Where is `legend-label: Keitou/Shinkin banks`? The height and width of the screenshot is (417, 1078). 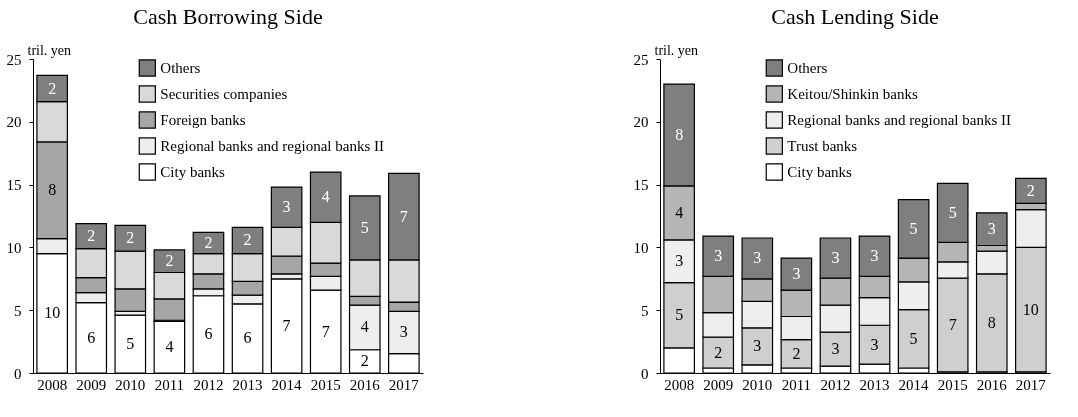
legend-label: Keitou/Shinkin banks is located at coordinates (852, 94).